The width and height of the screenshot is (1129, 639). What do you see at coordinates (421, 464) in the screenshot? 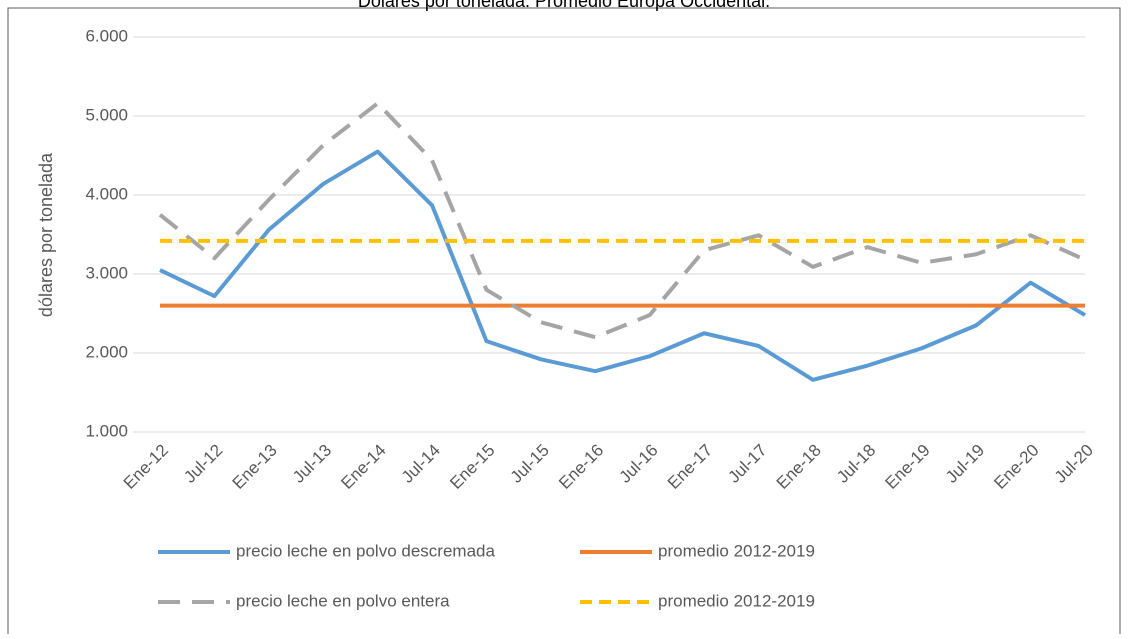
I see `x-tick-label: Jul-14` at bounding box center [421, 464].